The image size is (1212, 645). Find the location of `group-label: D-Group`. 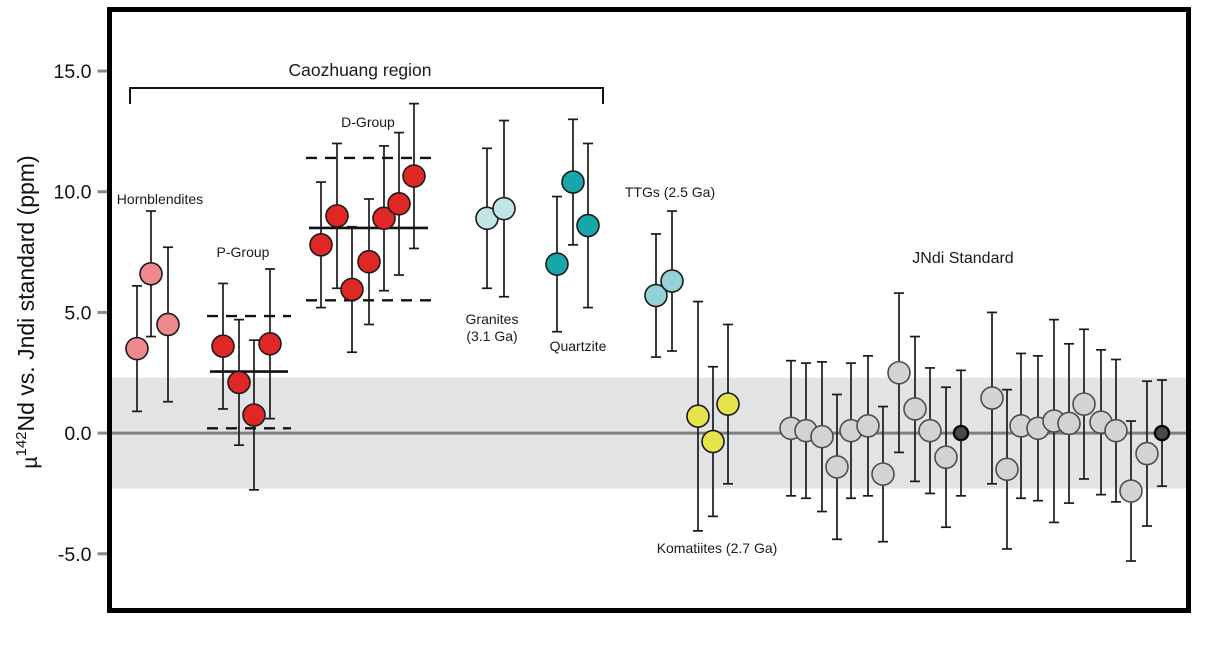

group-label: D-Group is located at coordinates (368, 122).